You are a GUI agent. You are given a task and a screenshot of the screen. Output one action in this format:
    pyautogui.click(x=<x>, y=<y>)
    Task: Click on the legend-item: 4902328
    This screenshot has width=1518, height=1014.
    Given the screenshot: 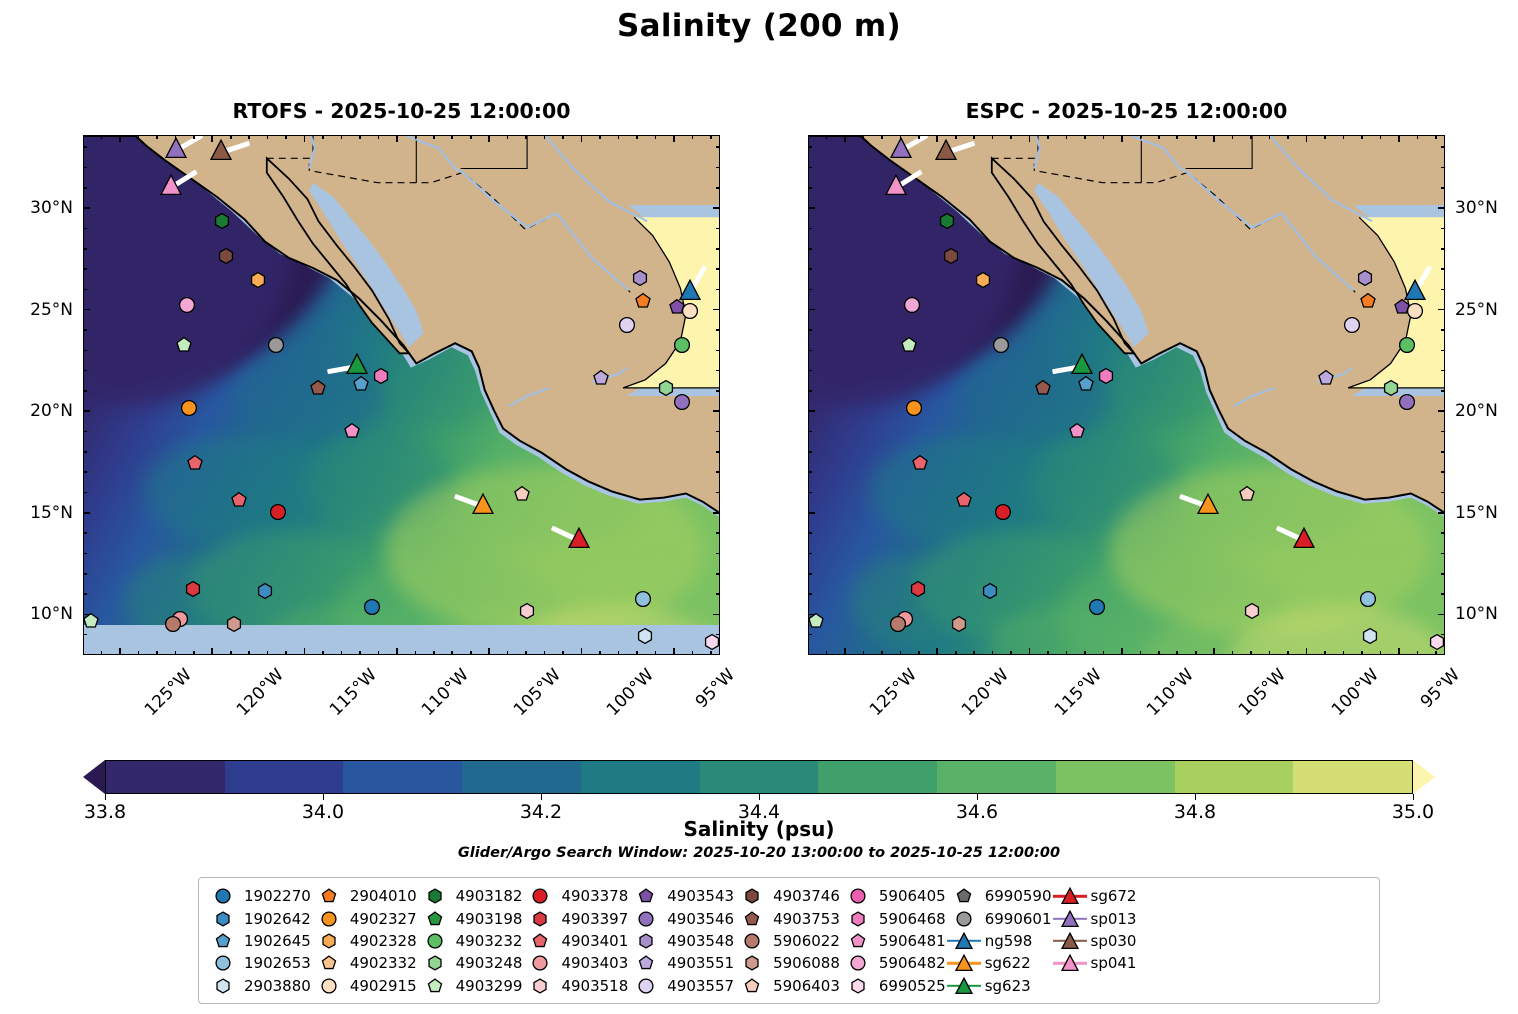 What is the action you would take?
    pyautogui.click(x=364, y=941)
    